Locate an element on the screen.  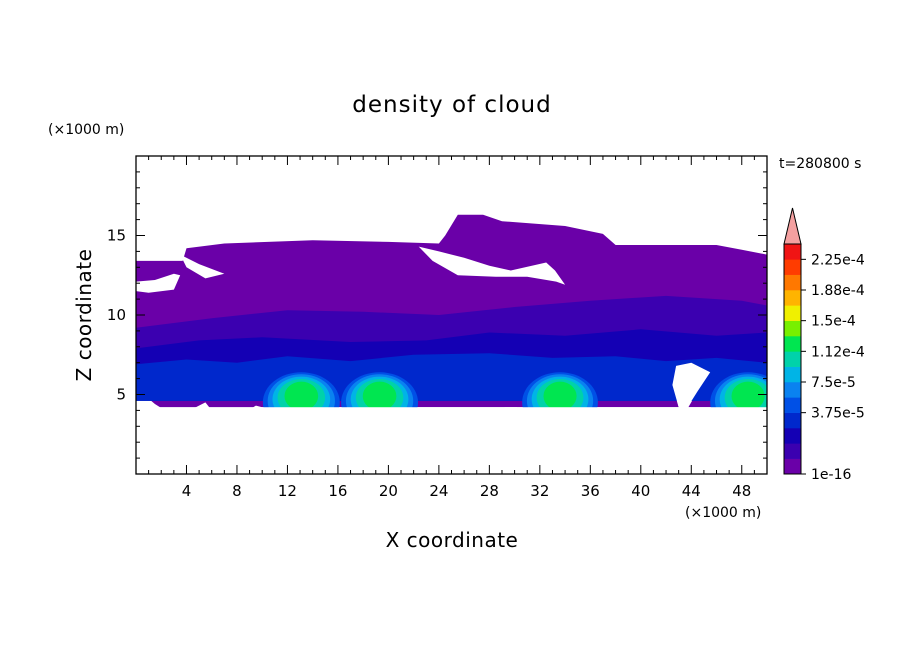
colorbar-label: 3.75e-5 is located at coordinates (838, 414).